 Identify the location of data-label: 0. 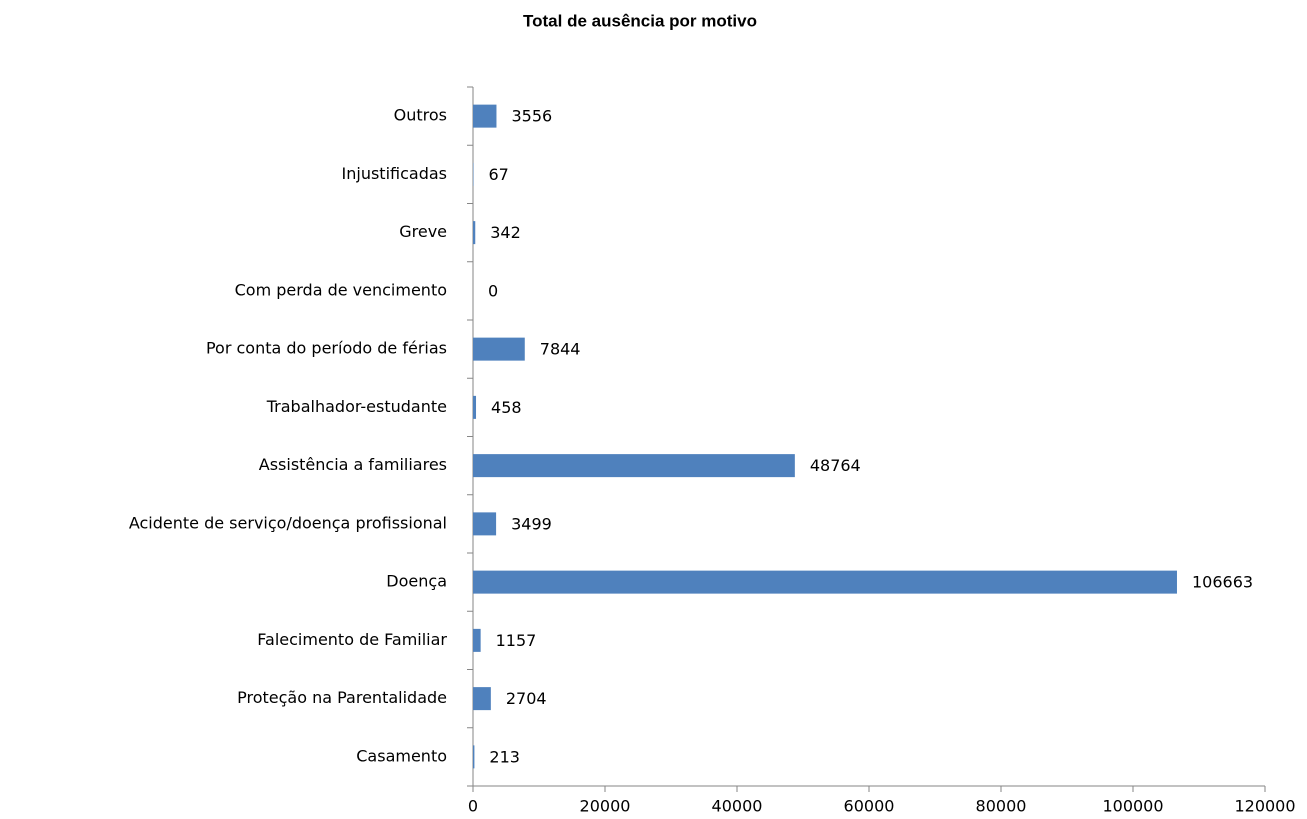
(493, 290).